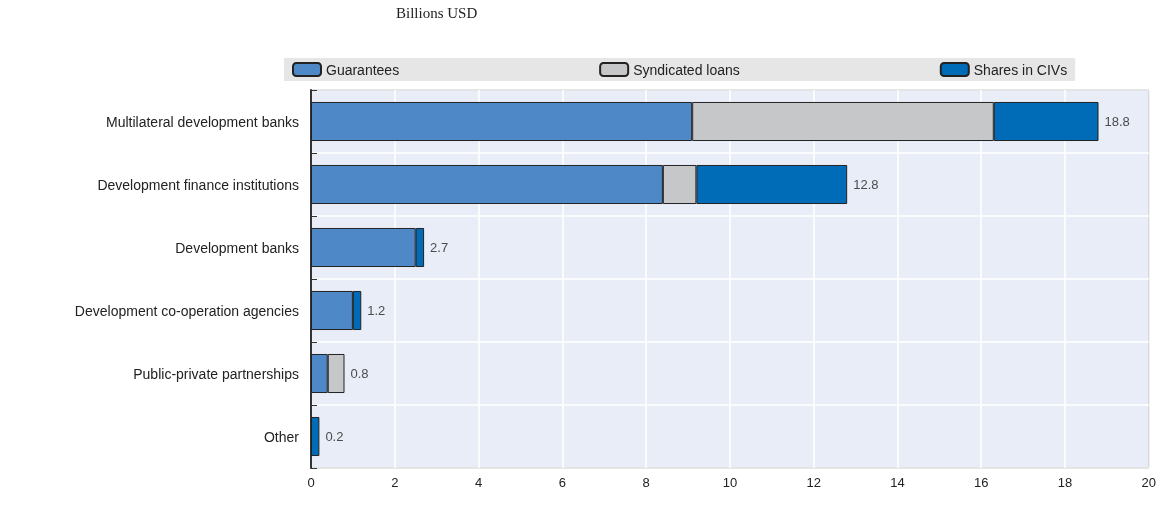 This screenshot has width=1167, height=508. I want to click on y-tick-label: Development co-operation agencies, so click(186, 310).